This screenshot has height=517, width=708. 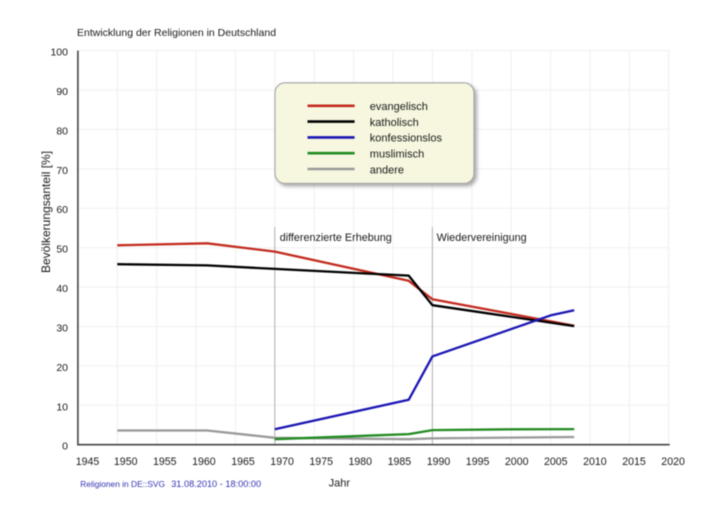 I want to click on svg-text: Religionen in DE::SVG, so click(x=122, y=484).